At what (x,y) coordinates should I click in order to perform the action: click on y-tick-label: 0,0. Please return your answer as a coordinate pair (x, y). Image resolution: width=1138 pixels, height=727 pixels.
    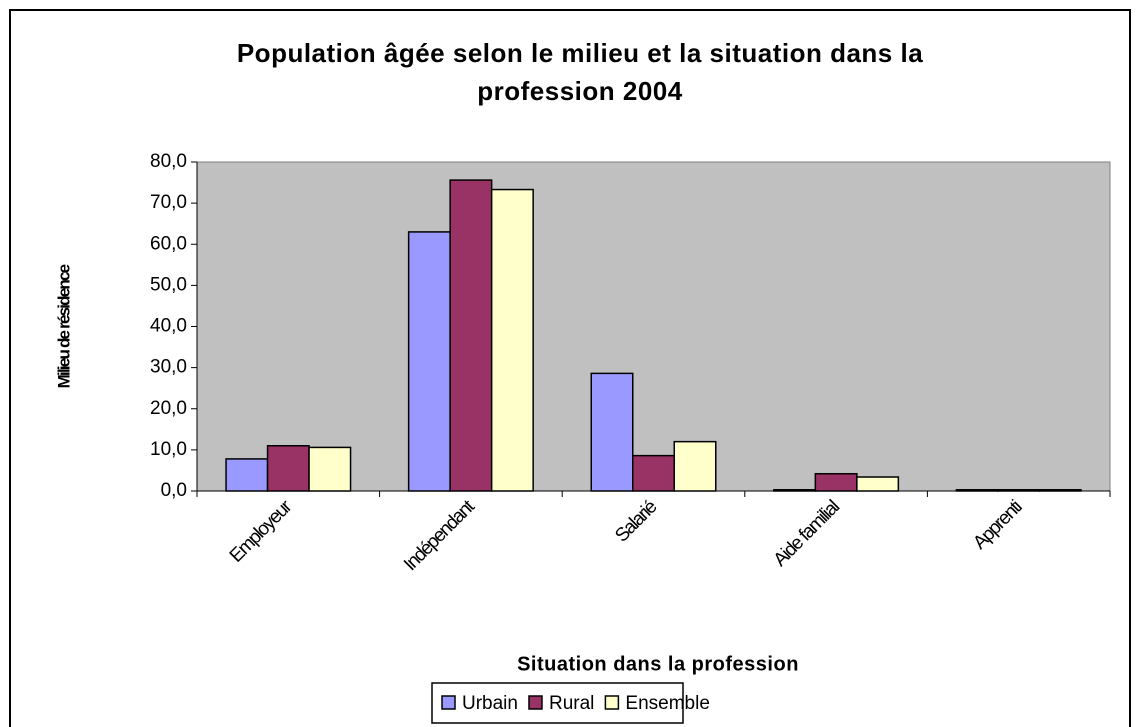
    Looking at the image, I should click on (174, 490).